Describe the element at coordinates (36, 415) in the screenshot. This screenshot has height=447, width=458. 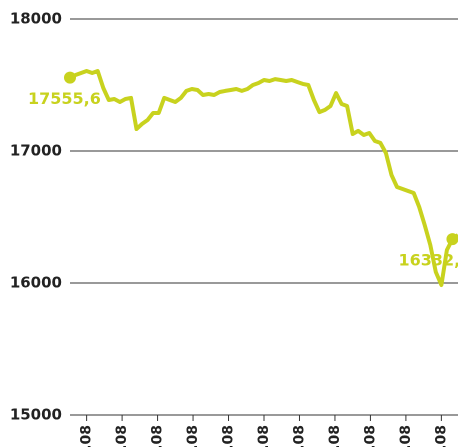
I see `y-tick-label: 15000` at that location.